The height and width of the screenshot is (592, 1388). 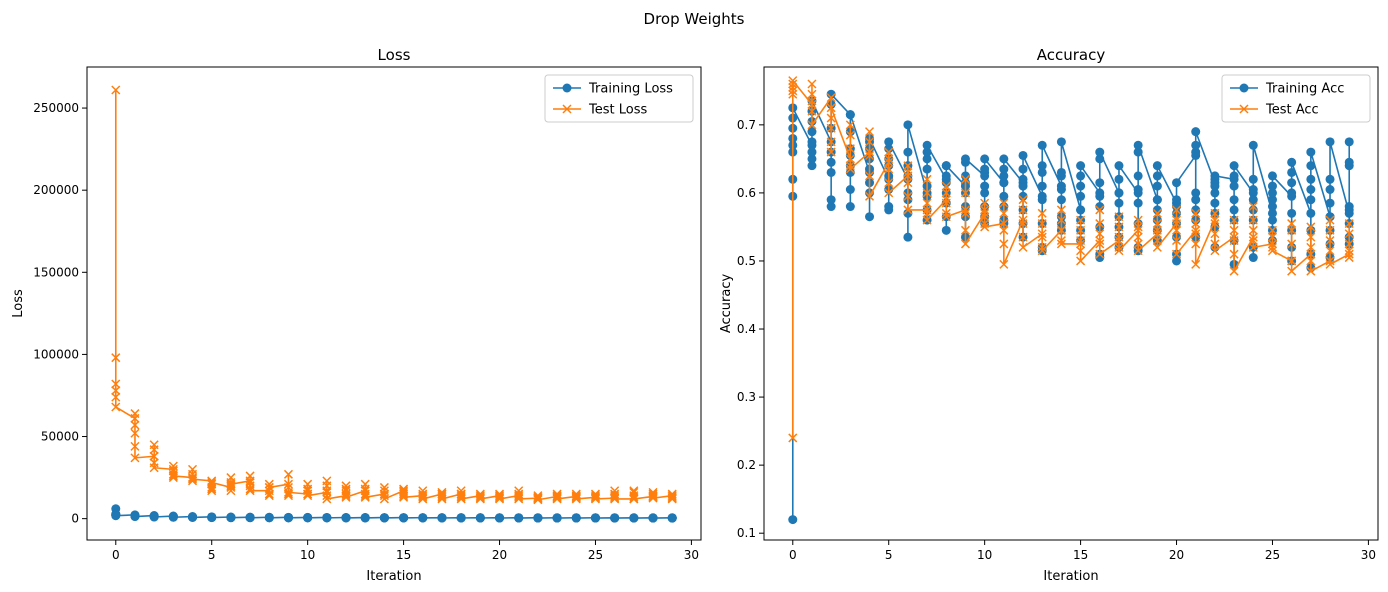 What do you see at coordinates (116, 555) in the screenshot?
I see `x-tick-label: 0` at bounding box center [116, 555].